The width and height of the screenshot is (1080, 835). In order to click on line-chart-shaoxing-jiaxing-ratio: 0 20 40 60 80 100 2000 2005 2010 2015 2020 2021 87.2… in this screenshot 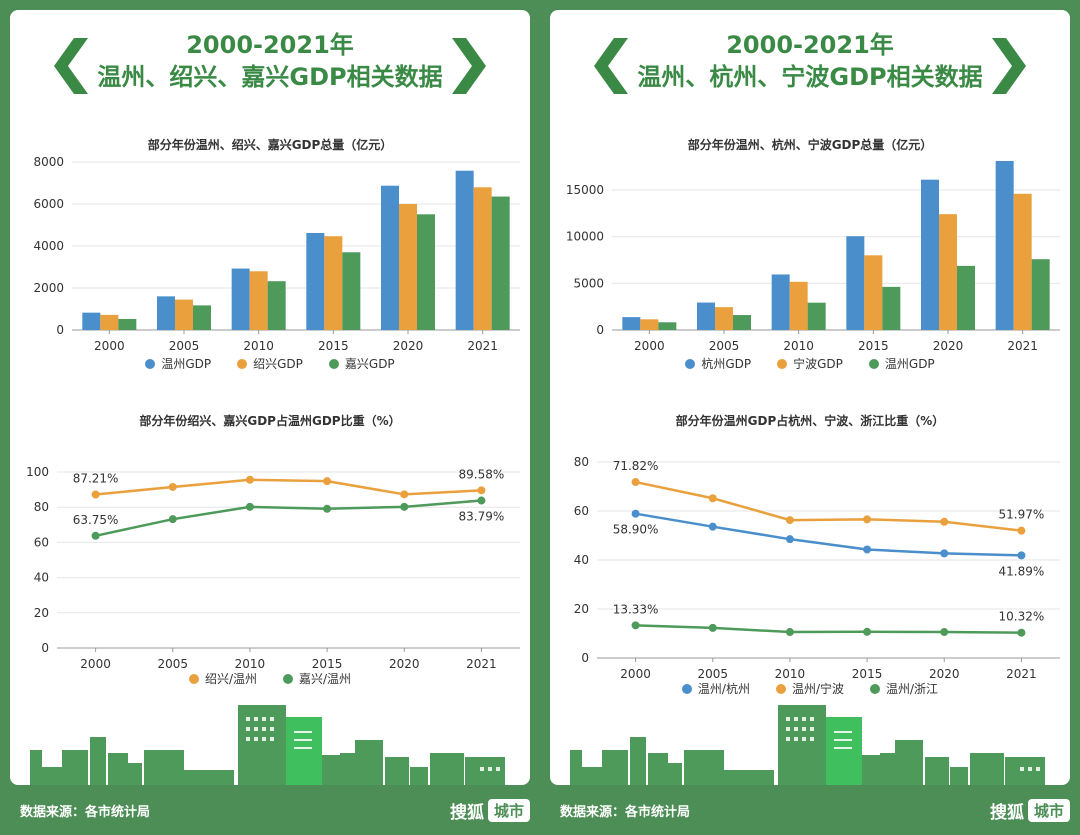, I will do `click(273, 568)`.